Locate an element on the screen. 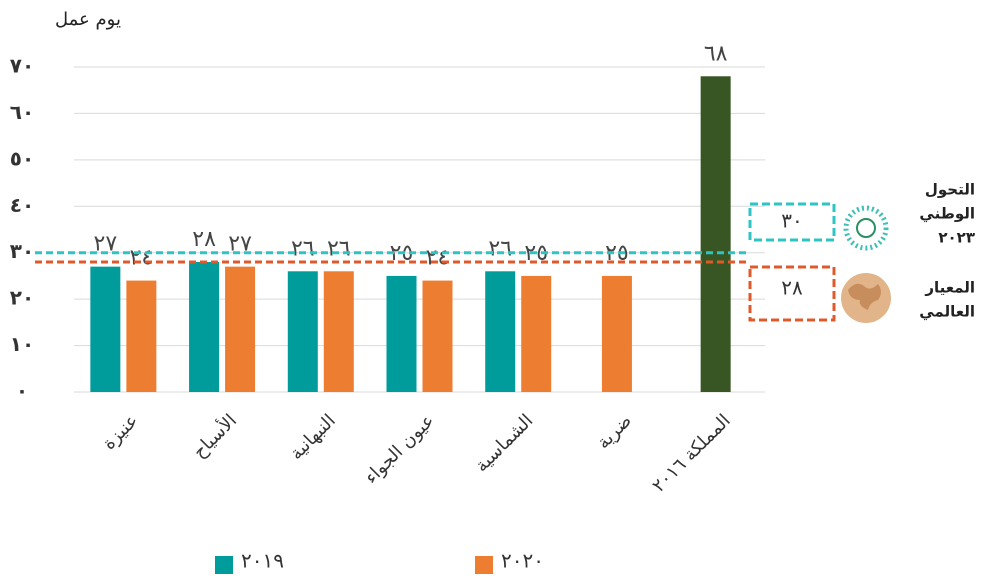  value-label: ٢٥ is located at coordinates (617, 253).